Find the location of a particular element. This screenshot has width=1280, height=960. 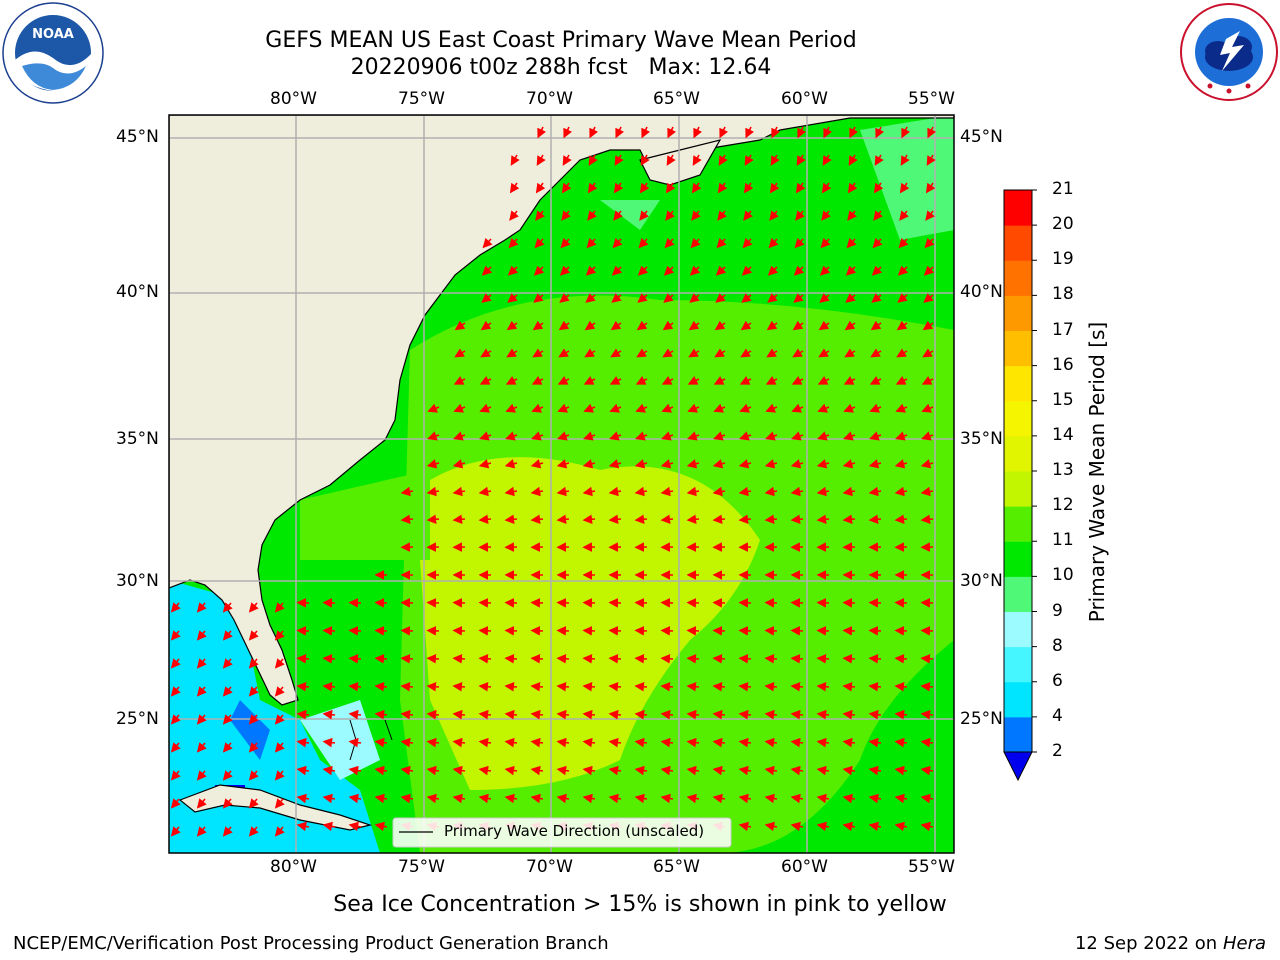

machine-name: Hera is located at coordinates (1244, 943).